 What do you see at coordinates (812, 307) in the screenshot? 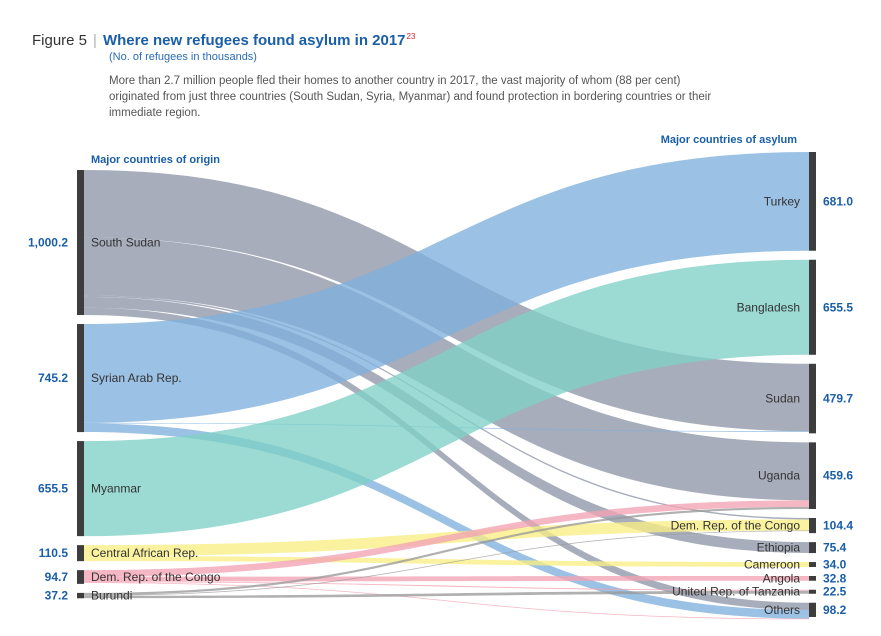
I see `destination-bar-bangladesh` at bounding box center [812, 307].